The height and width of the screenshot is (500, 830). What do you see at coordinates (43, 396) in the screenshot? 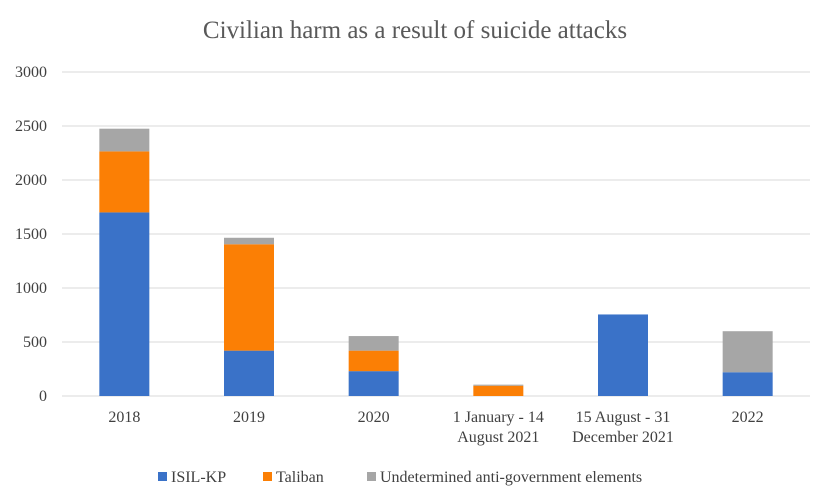
I see `y-tick-label: 0` at bounding box center [43, 396].